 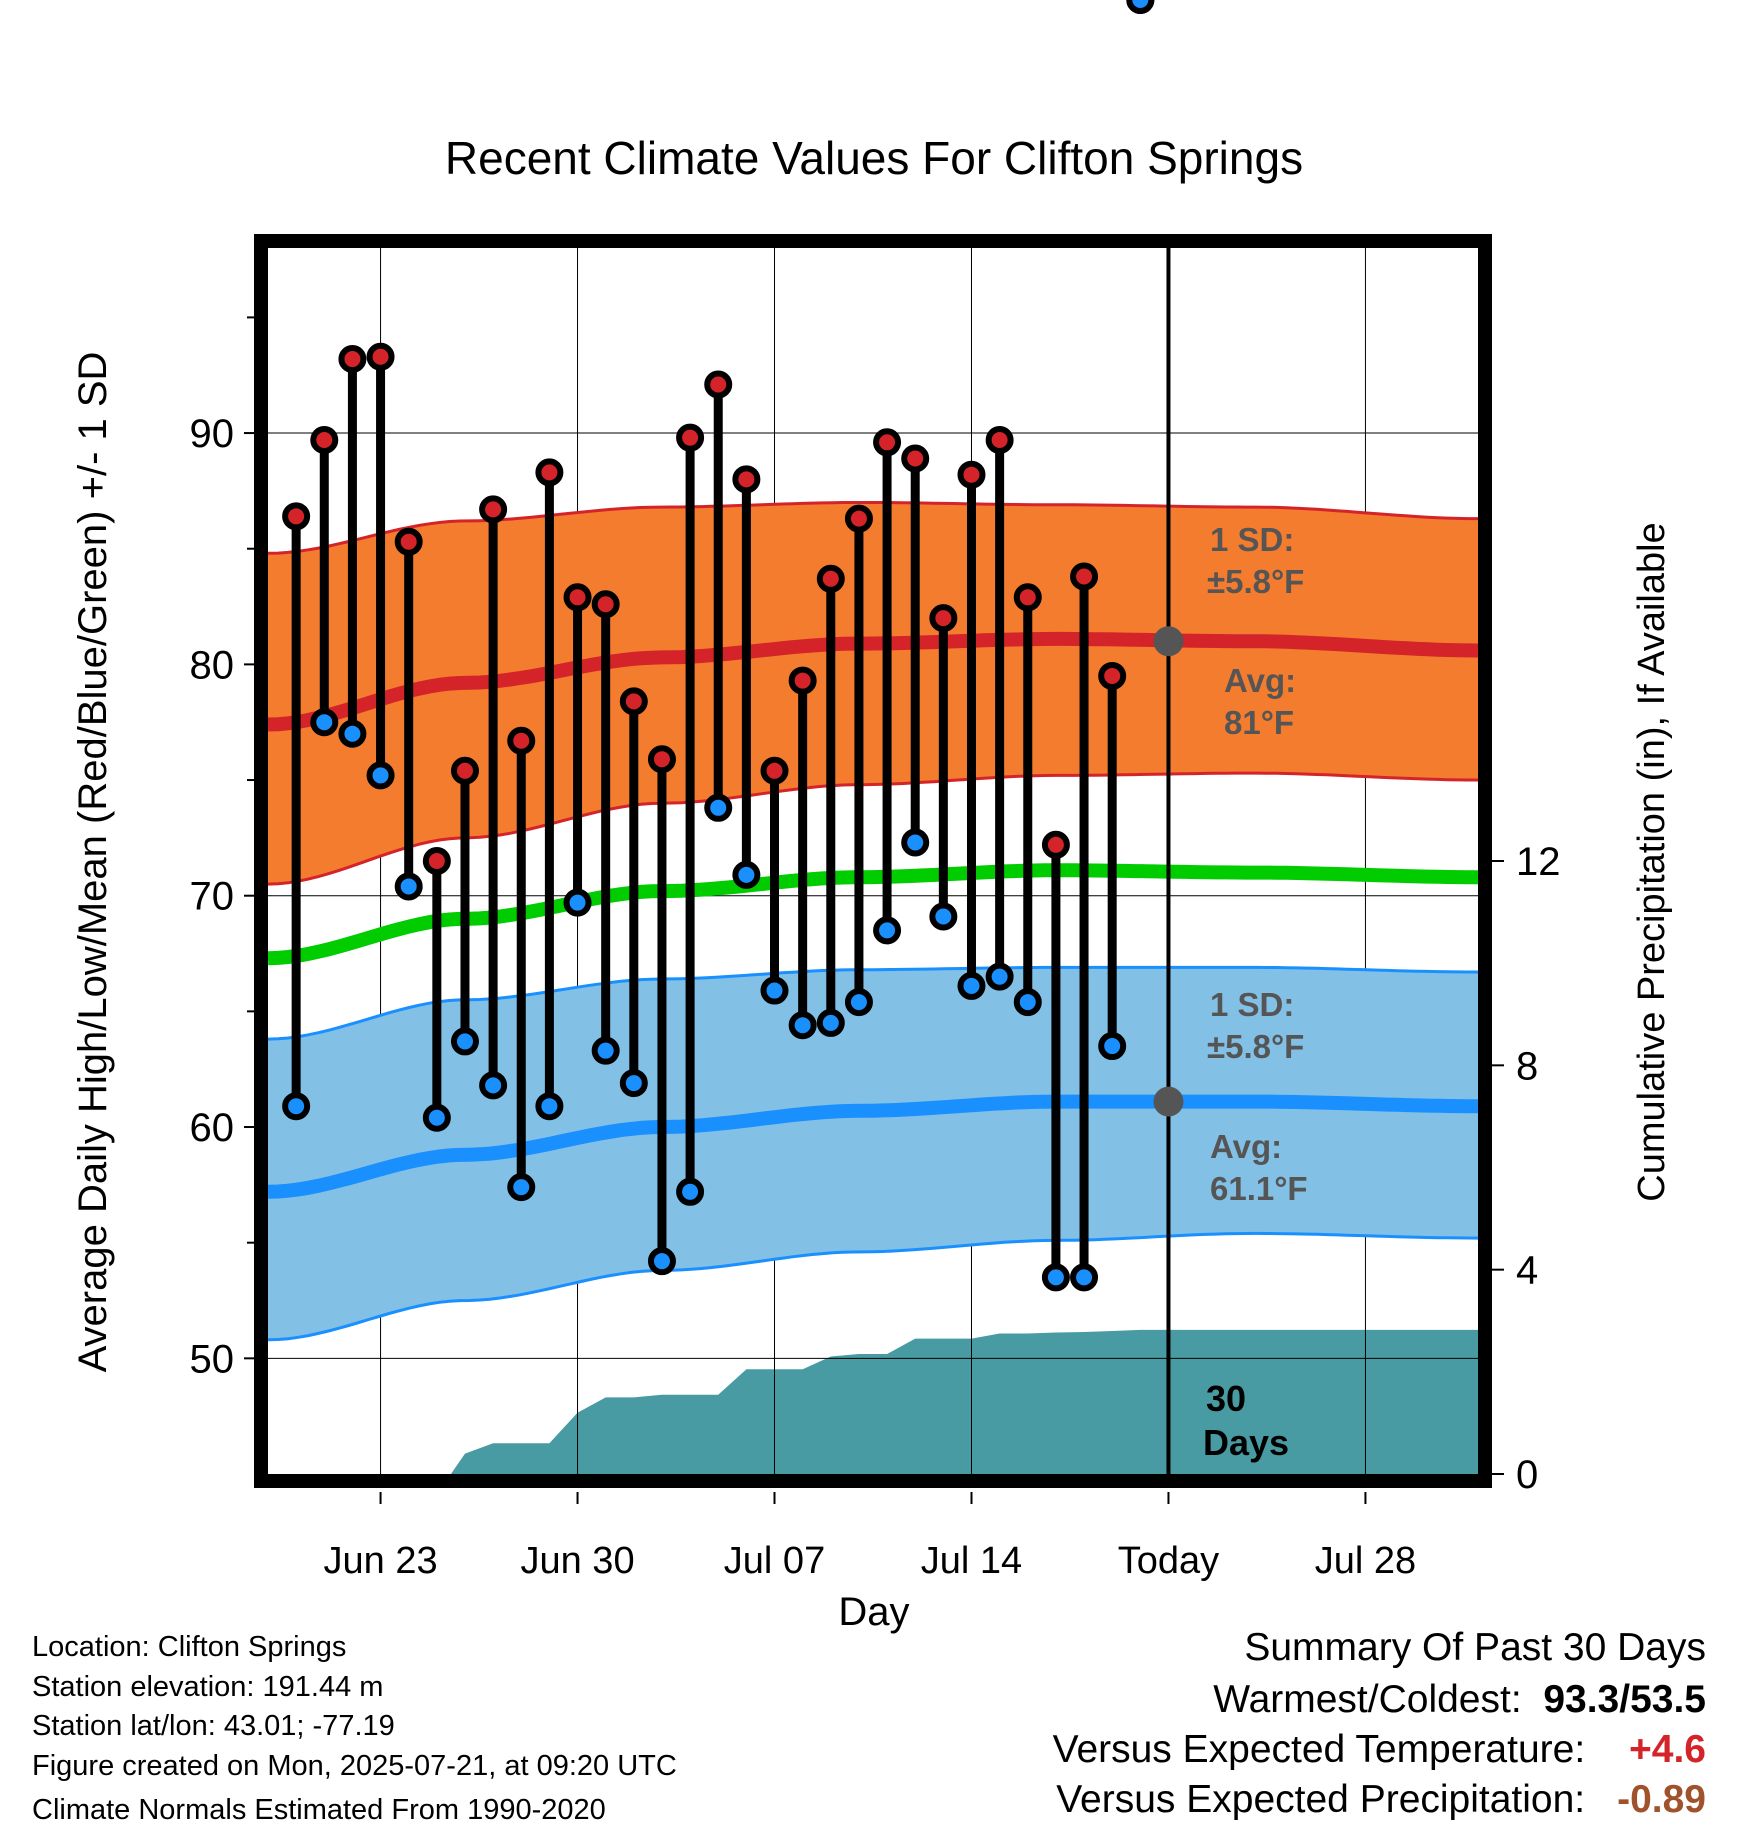 I want to click on precip-label: Versus Expected Precipitation:, so click(x=1321, y=1799).